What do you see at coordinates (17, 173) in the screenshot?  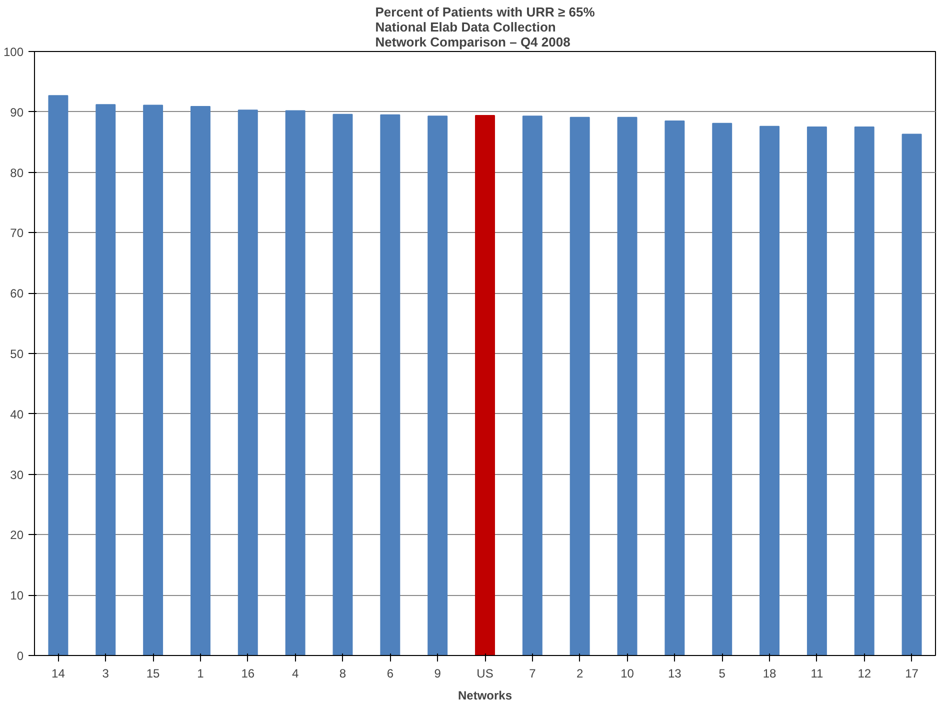 I see `y-tick-label: 80` at bounding box center [17, 173].